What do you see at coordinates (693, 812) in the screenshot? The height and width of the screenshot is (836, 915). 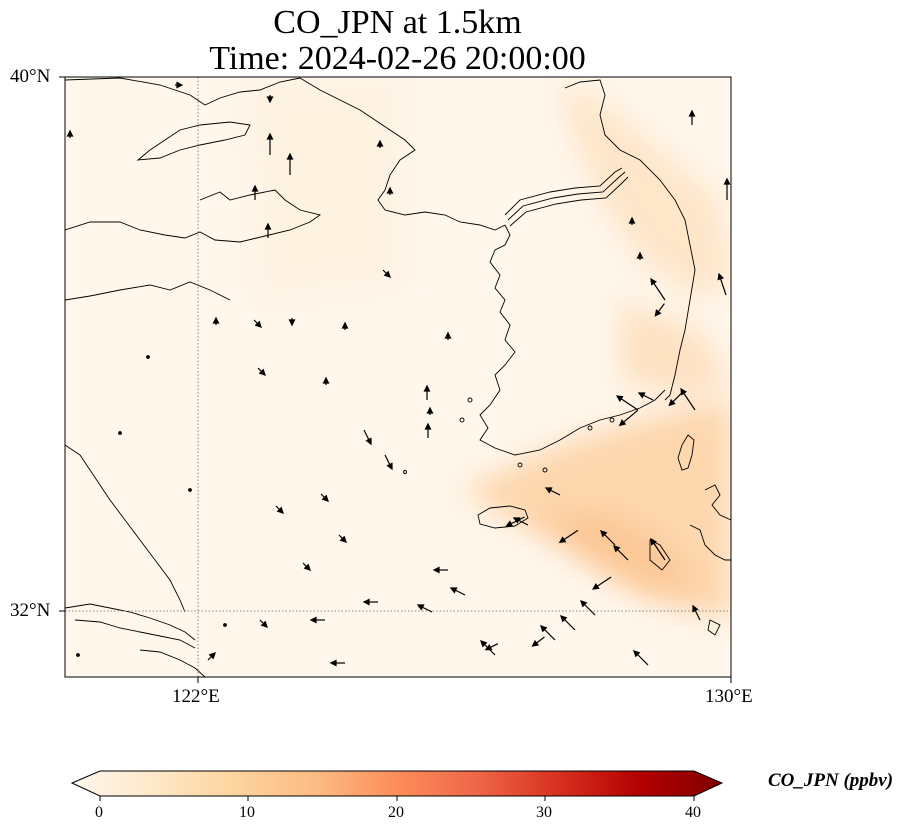 I see `colorbar-tick-40: 40` at bounding box center [693, 812].